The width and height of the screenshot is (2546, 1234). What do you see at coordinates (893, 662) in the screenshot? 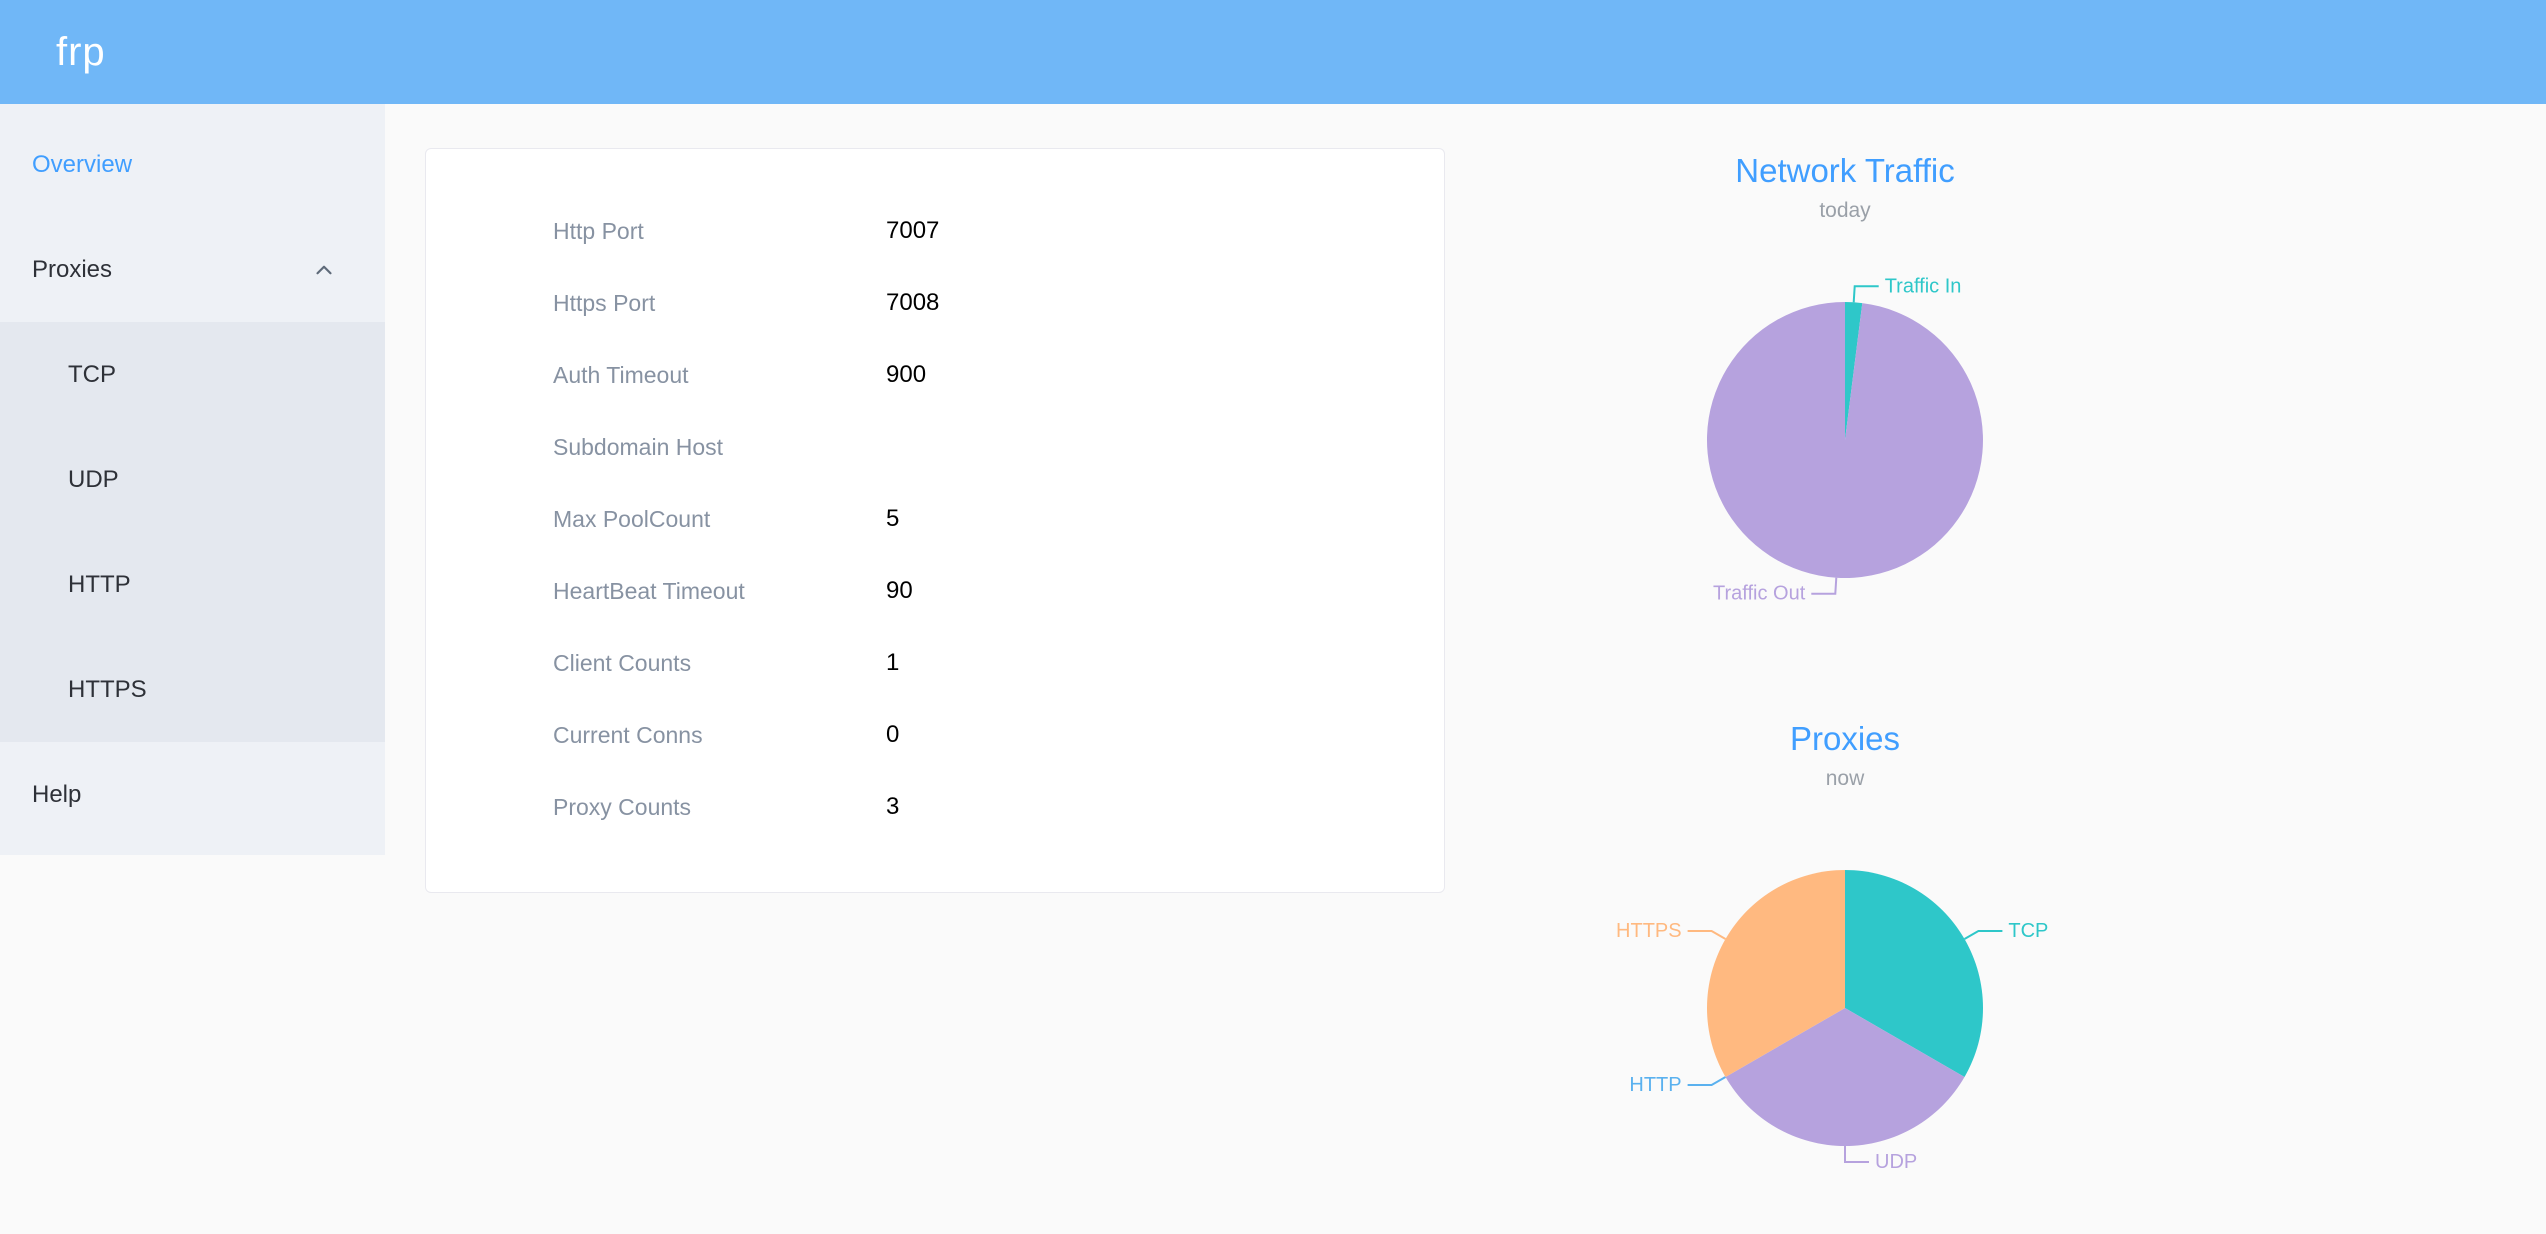
I see `info-value: 1` at bounding box center [893, 662].